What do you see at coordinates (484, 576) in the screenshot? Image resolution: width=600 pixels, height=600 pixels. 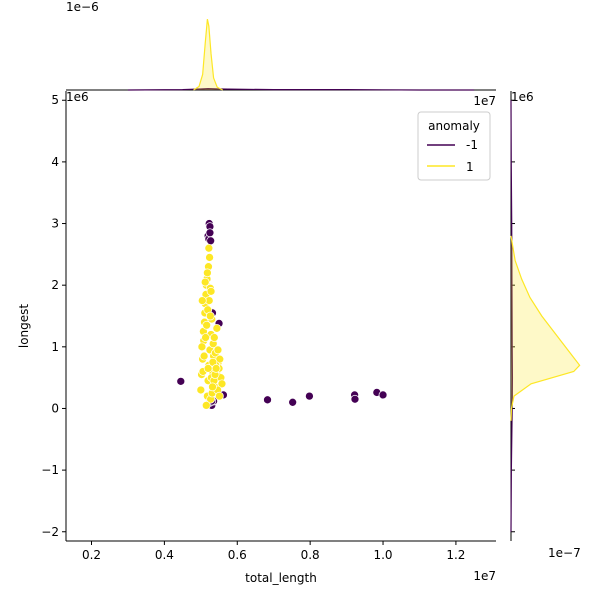 I see `x-offset-text: 1e7` at bounding box center [484, 576].